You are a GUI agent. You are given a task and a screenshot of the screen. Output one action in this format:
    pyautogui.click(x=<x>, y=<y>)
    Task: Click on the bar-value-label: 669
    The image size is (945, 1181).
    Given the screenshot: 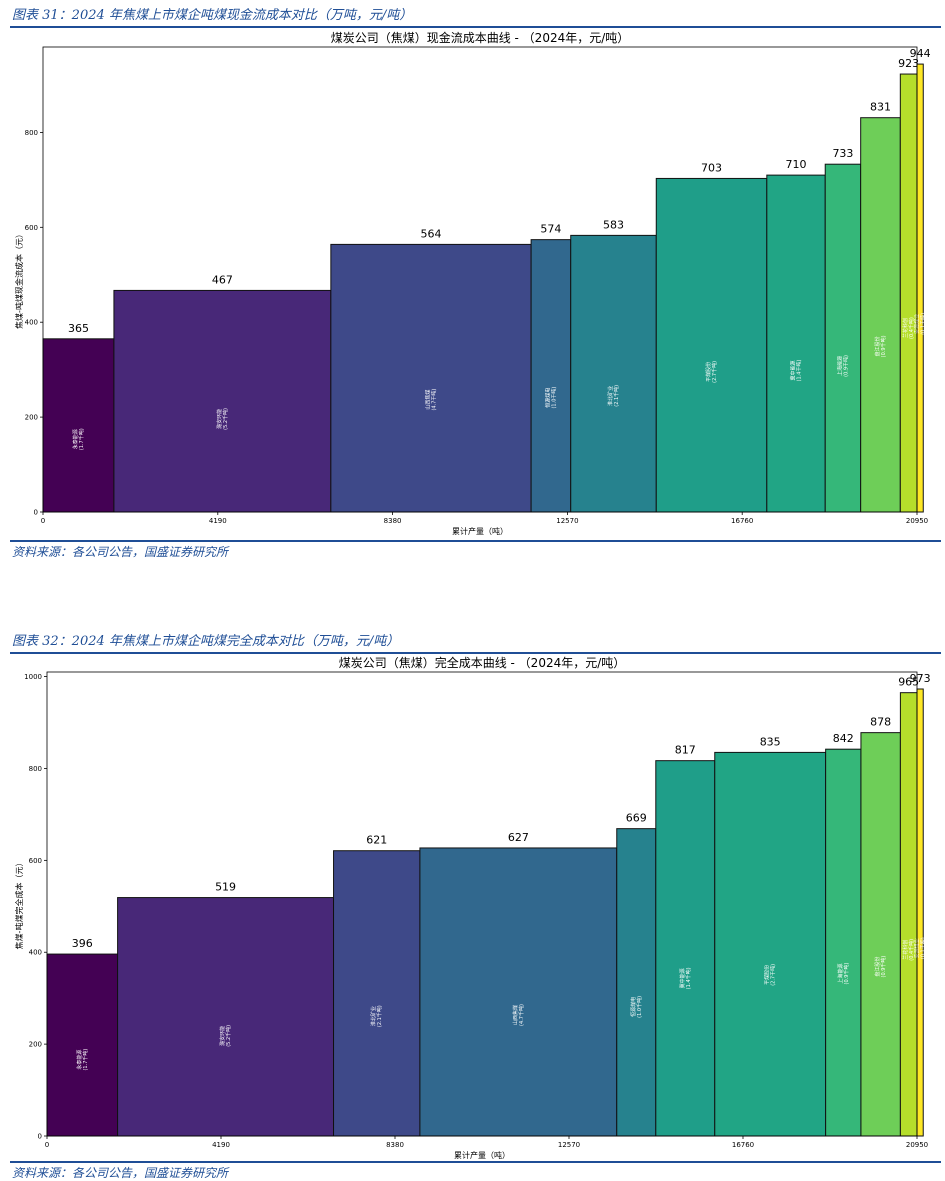 What is the action you would take?
    pyautogui.click(x=636, y=818)
    